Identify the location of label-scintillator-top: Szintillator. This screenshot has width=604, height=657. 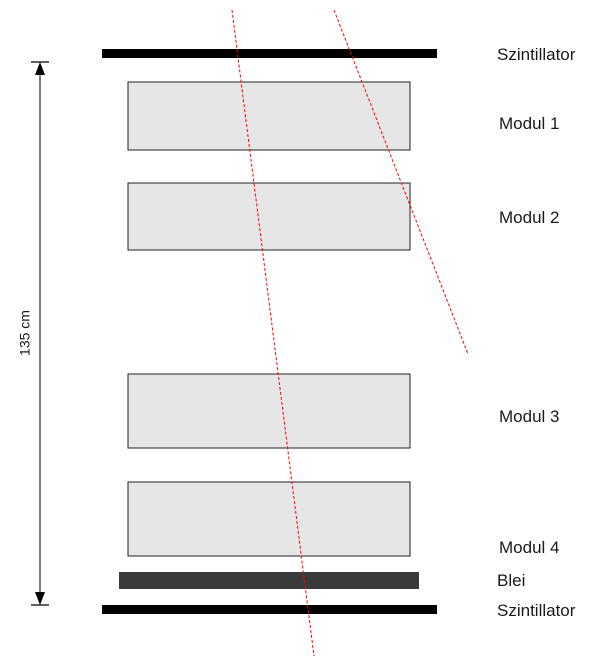
(536, 54).